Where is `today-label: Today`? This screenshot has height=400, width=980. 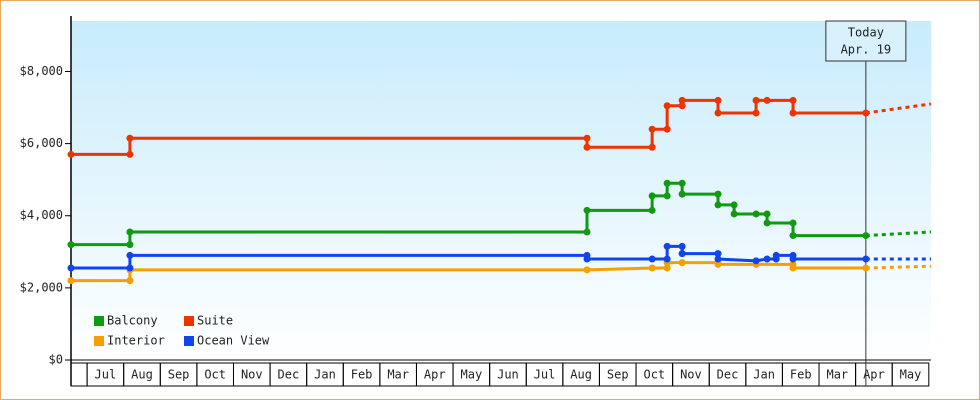
today-label: Today is located at coordinates (866, 33).